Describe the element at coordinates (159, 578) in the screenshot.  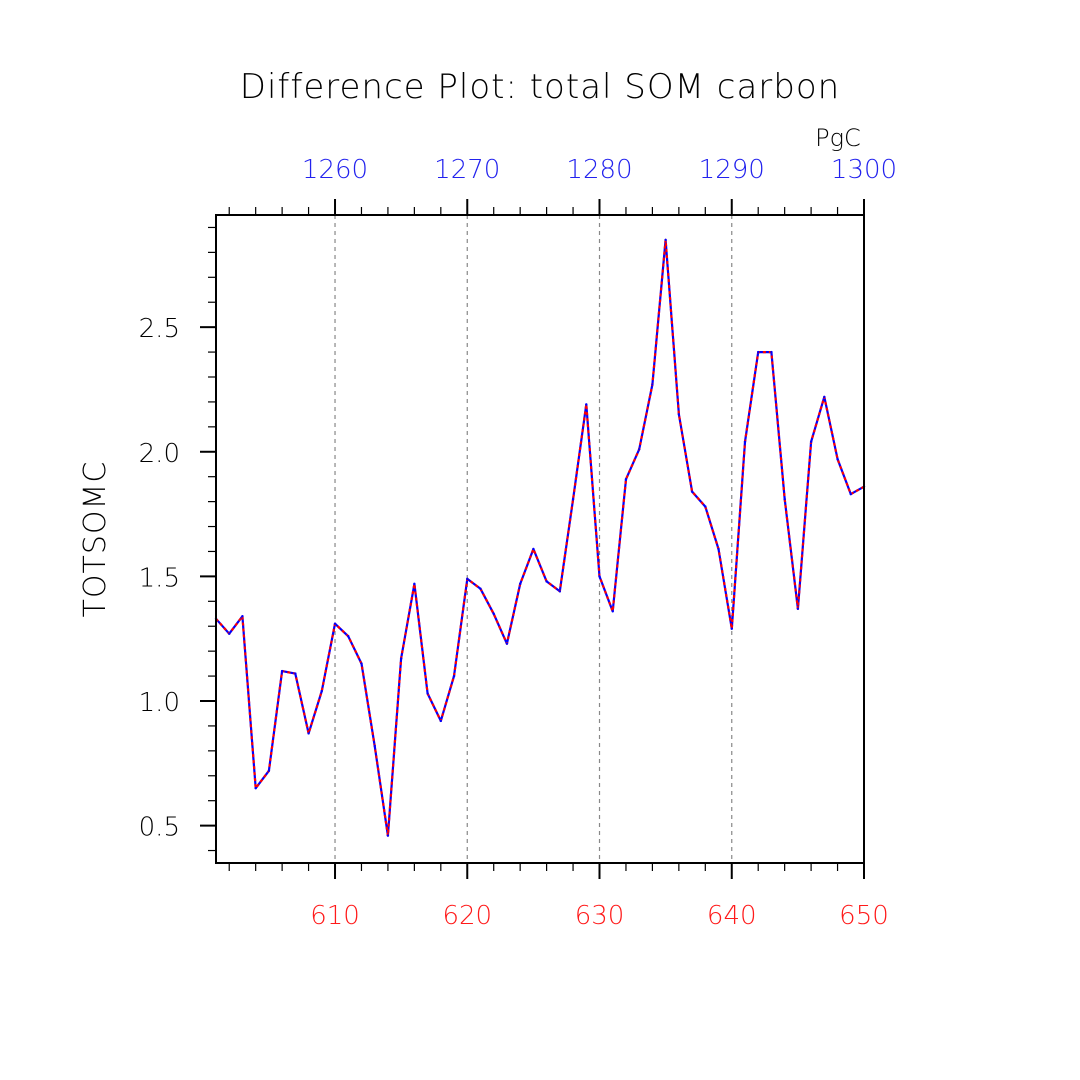
I see `y-tick-label-1.5: 1.5` at that location.